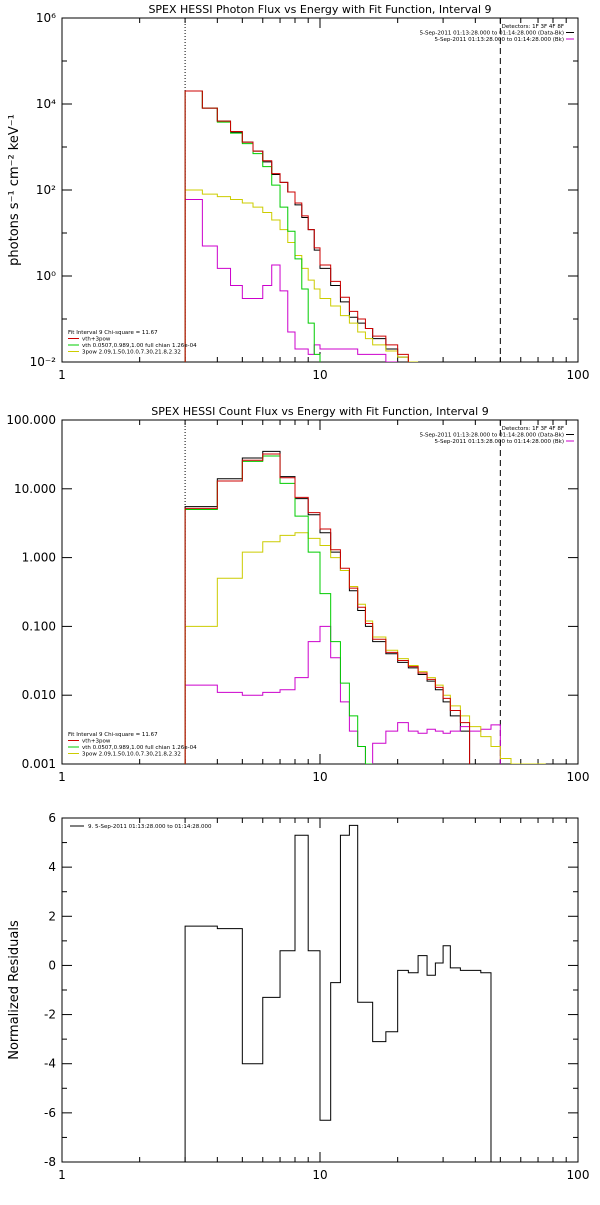 The image size is (600, 1205). I want to click on count-y-tick-label: 0.010, so click(39, 695).